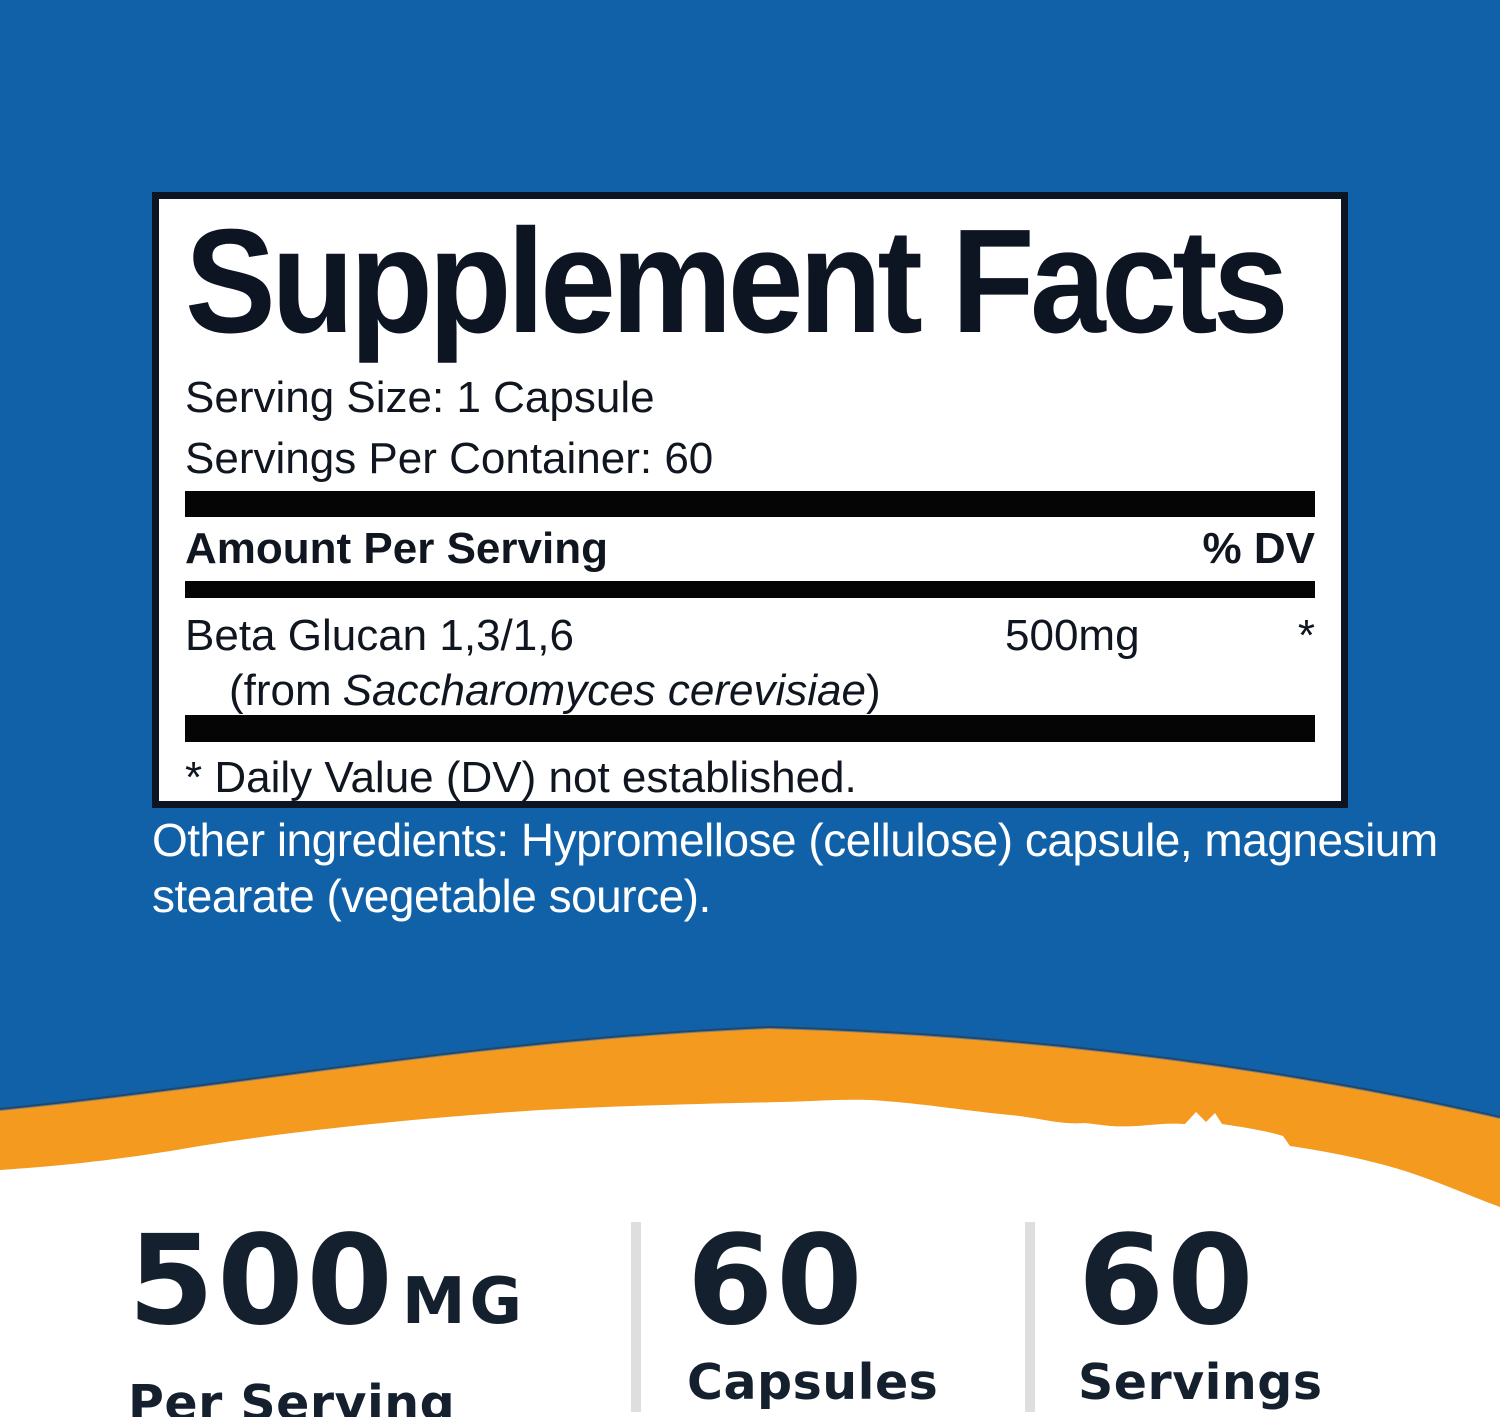 This screenshot has height=1417, width=1500. What do you see at coordinates (750, 504) in the screenshot?
I see `separator-bar-thick-top` at bounding box center [750, 504].